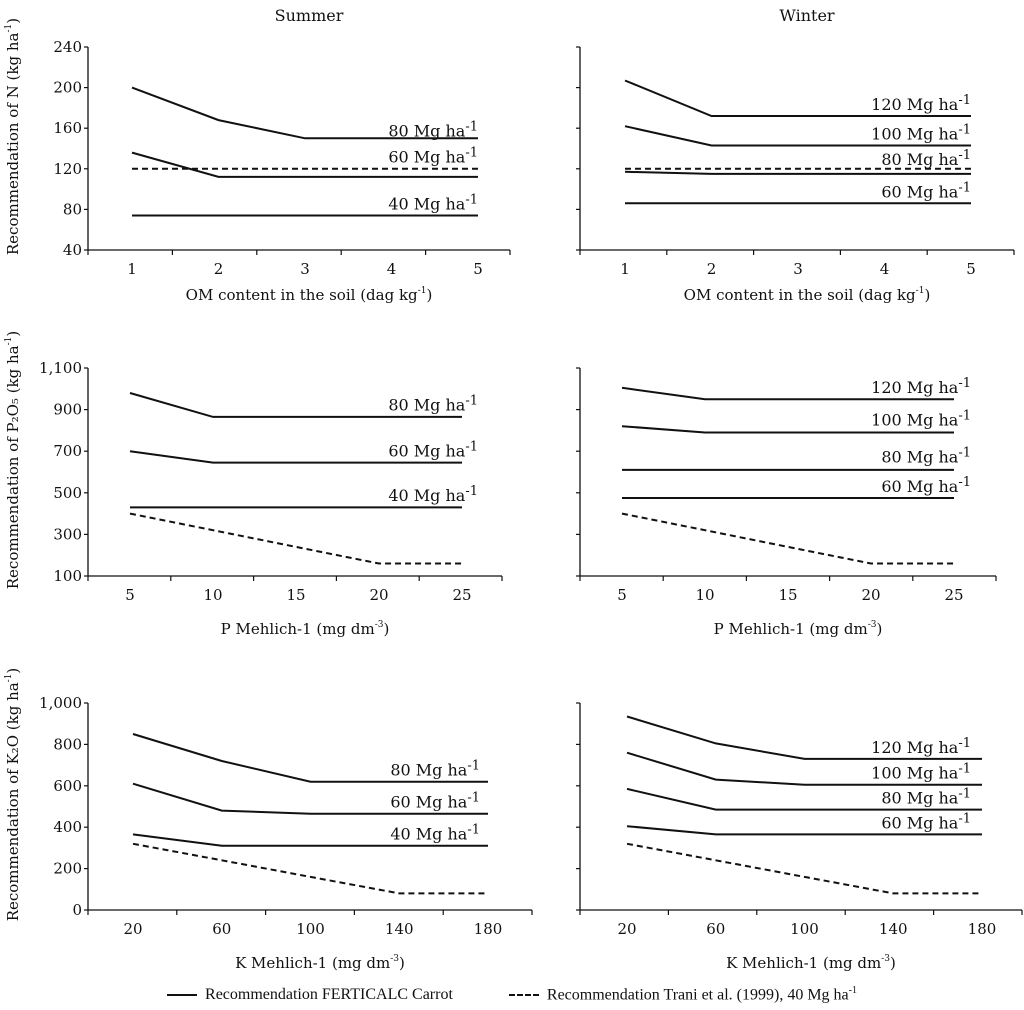 This screenshot has width=1024, height=1010. Describe the element at coordinates (72, 250) in the screenshot. I see `y-tick-label: 40` at that location.